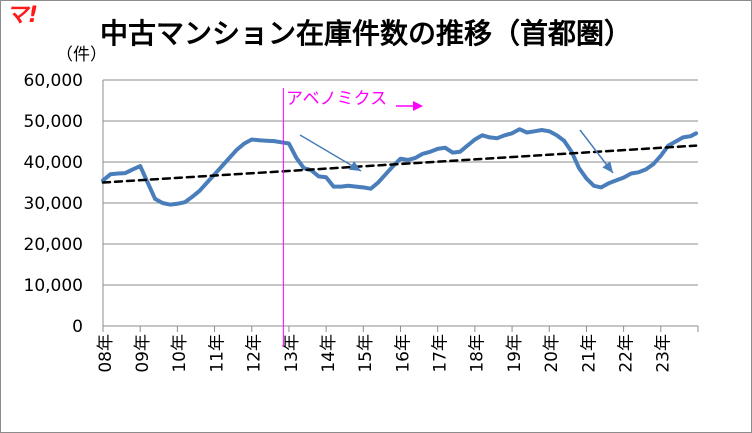  What do you see at coordinates (53, 286) in the screenshot?
I see `y-tick-label: 10,000` at bounding box center [53, 286].